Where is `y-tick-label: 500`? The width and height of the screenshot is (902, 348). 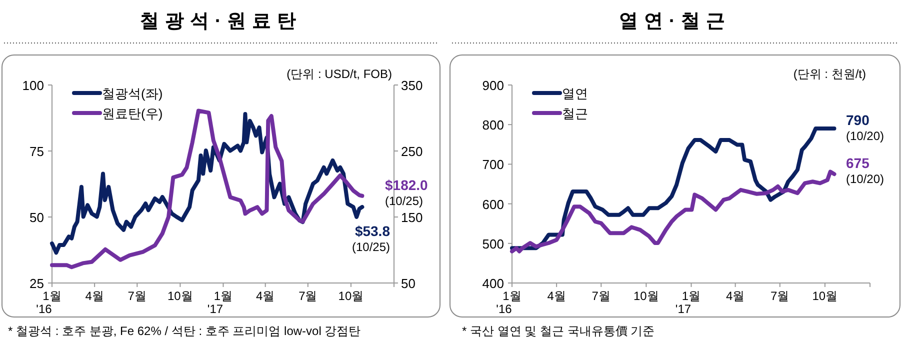 y-tick-label: 500 is located at coordinates (493, 244).